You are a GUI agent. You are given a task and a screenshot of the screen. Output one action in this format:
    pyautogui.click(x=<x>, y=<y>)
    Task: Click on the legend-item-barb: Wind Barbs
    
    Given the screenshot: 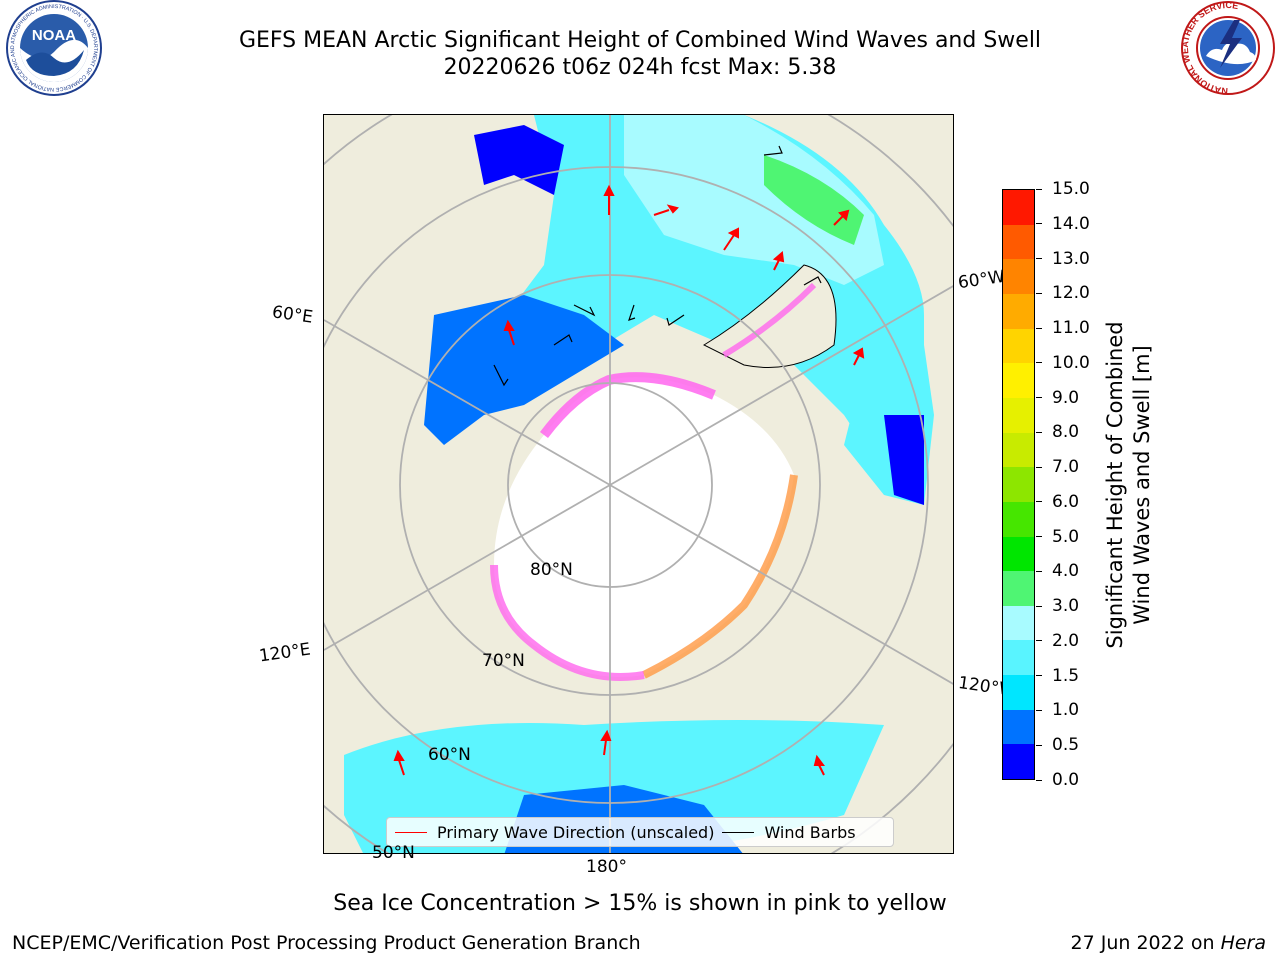 What is the action you would take?
    pyautogui.click(x=785, y=832)
    